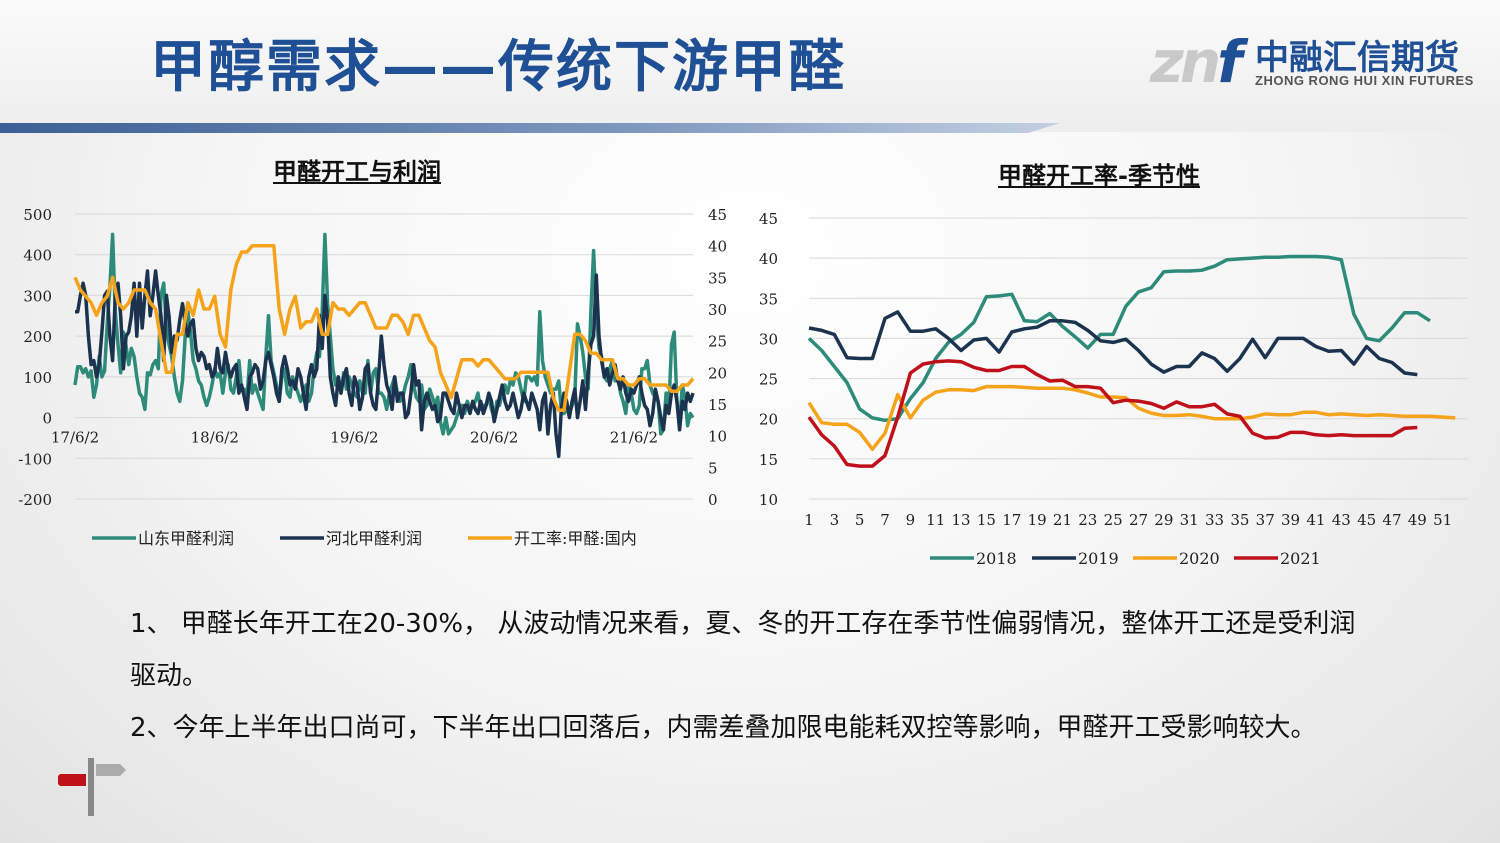 The image size is (1500, 843). What do you see at coordinates (768, 380) in the screenshot?
I see `chart2-y-tick: 25` at bounding box center [768, 380].